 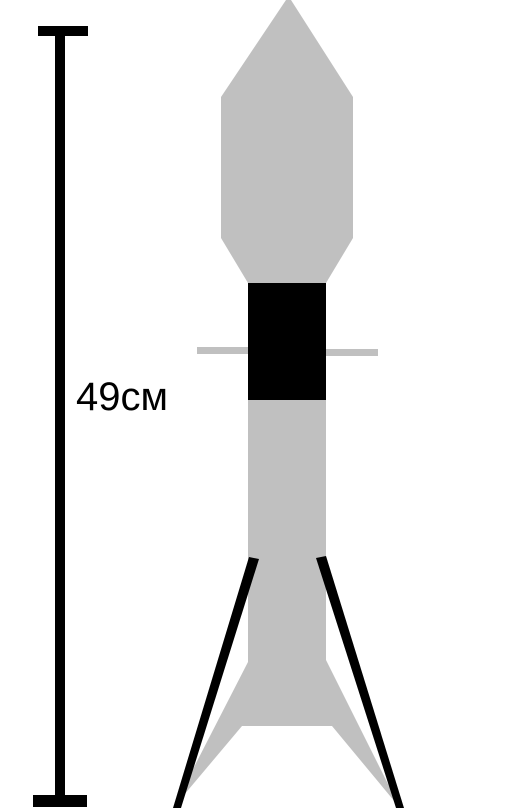 What do you see at coordinates (350, 352) in the screenshot?
I see `rocket-launch-rod-right` at bounding box center [350, 352].